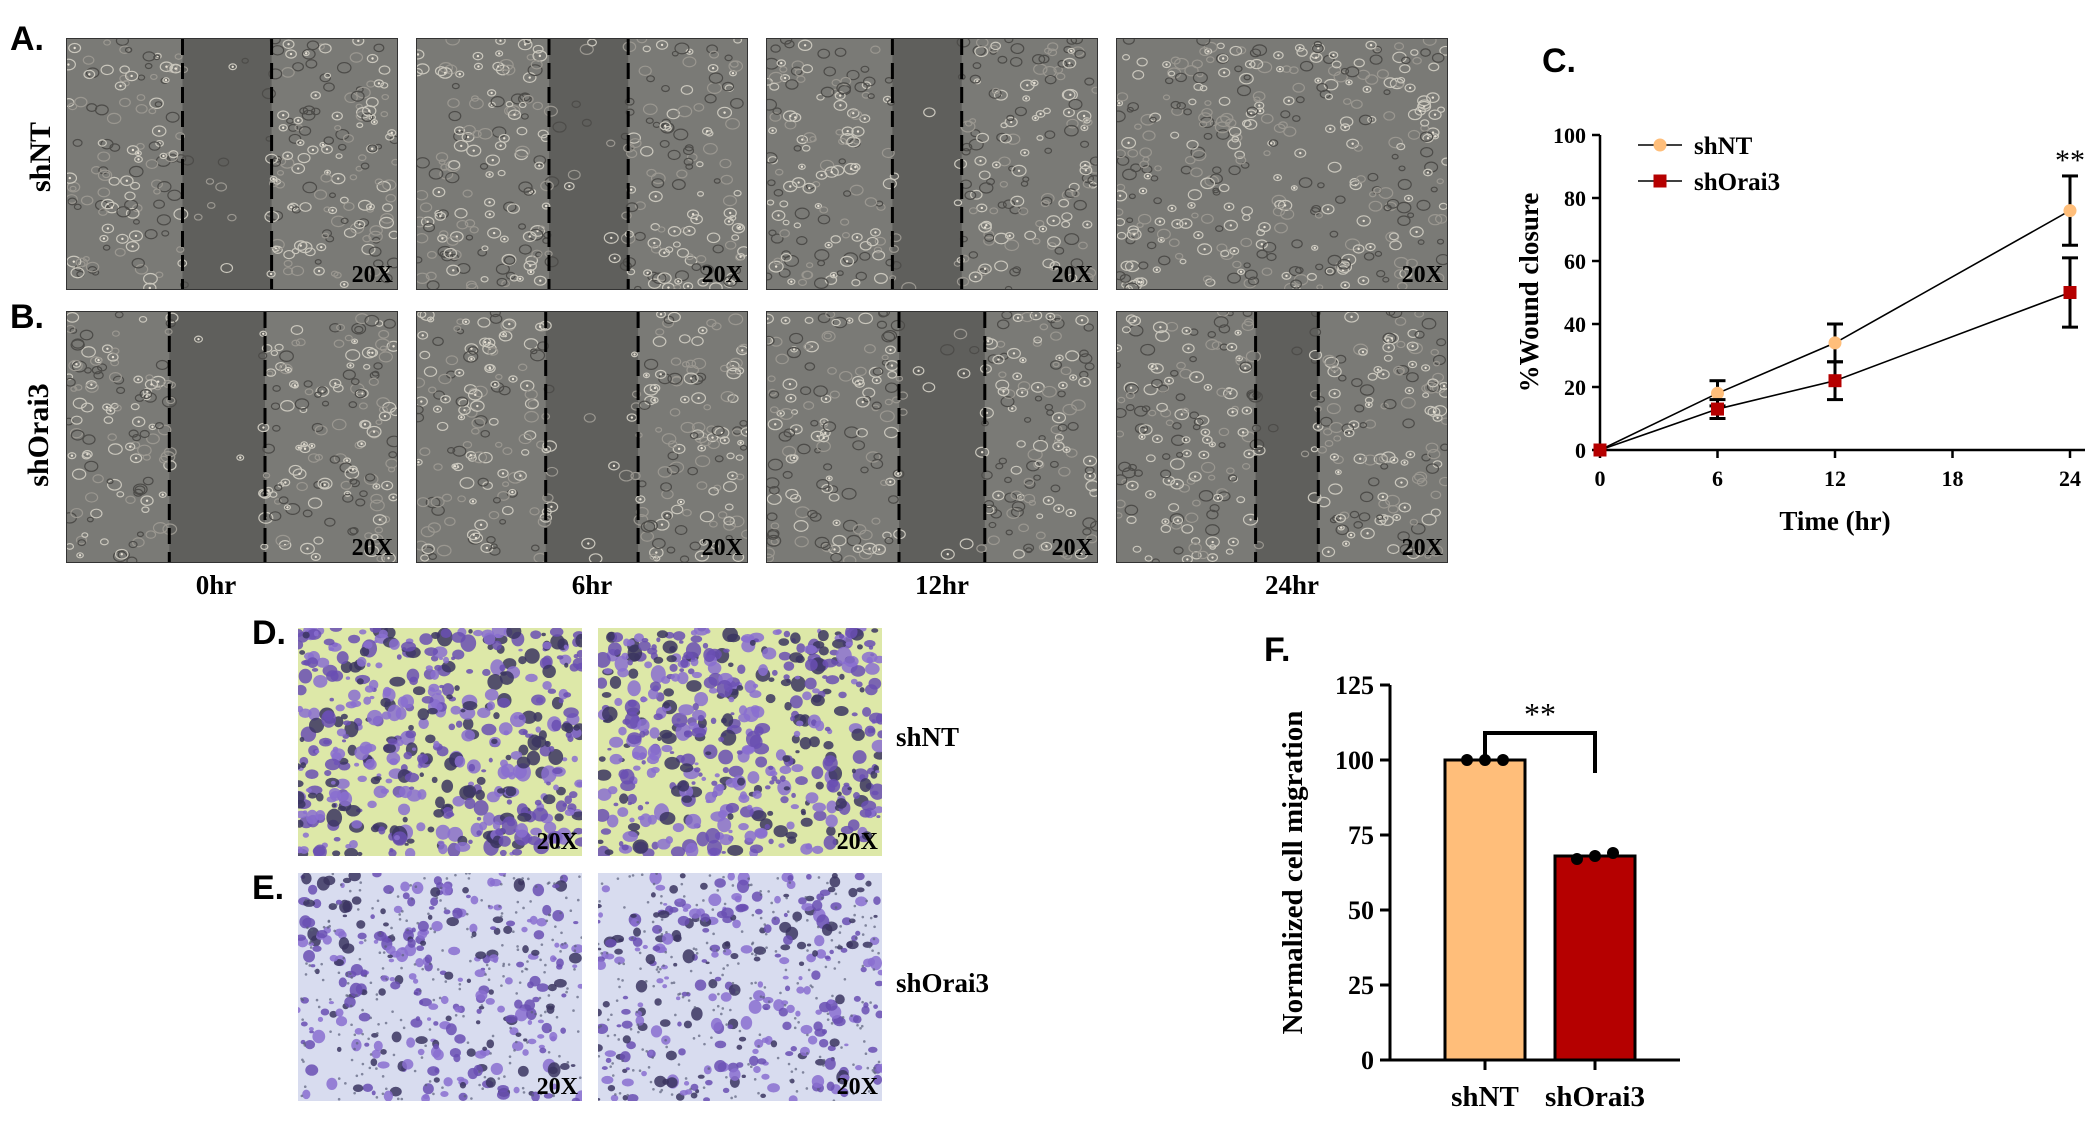  What do you see at coordinates (27, 317) in the screenshot?
I see `panel-letter-b: B.` at bounding box center [27, 317].